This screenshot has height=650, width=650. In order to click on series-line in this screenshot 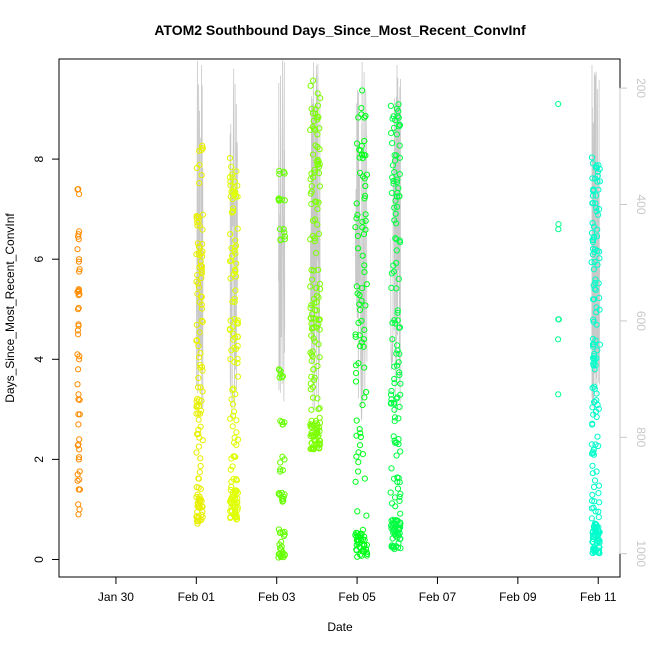, I will do `click(361, 241)`.